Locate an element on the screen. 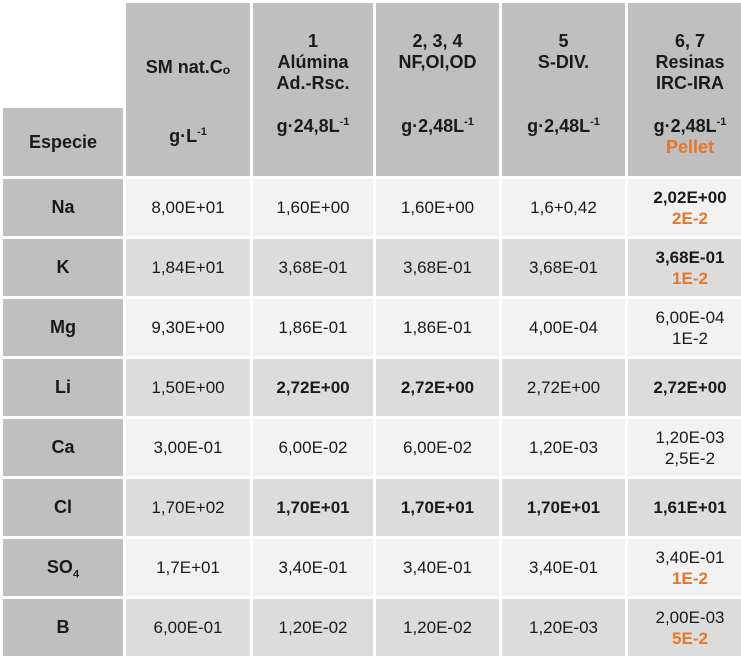 This screenshot has height=656, width=741. value-cell: 6,00E-04 1E-2 is located at coordinates (684, 327).